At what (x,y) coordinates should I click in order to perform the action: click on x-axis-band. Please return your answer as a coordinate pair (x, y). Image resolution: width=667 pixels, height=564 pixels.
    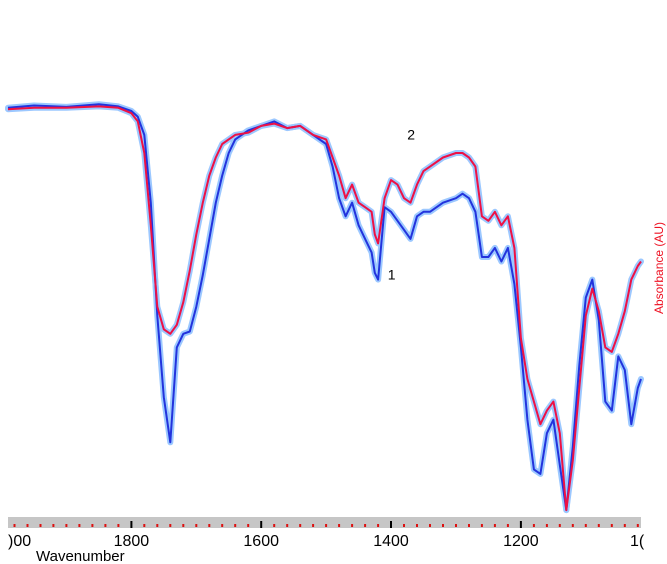
    Looking at the image, I should click on (324, 522).